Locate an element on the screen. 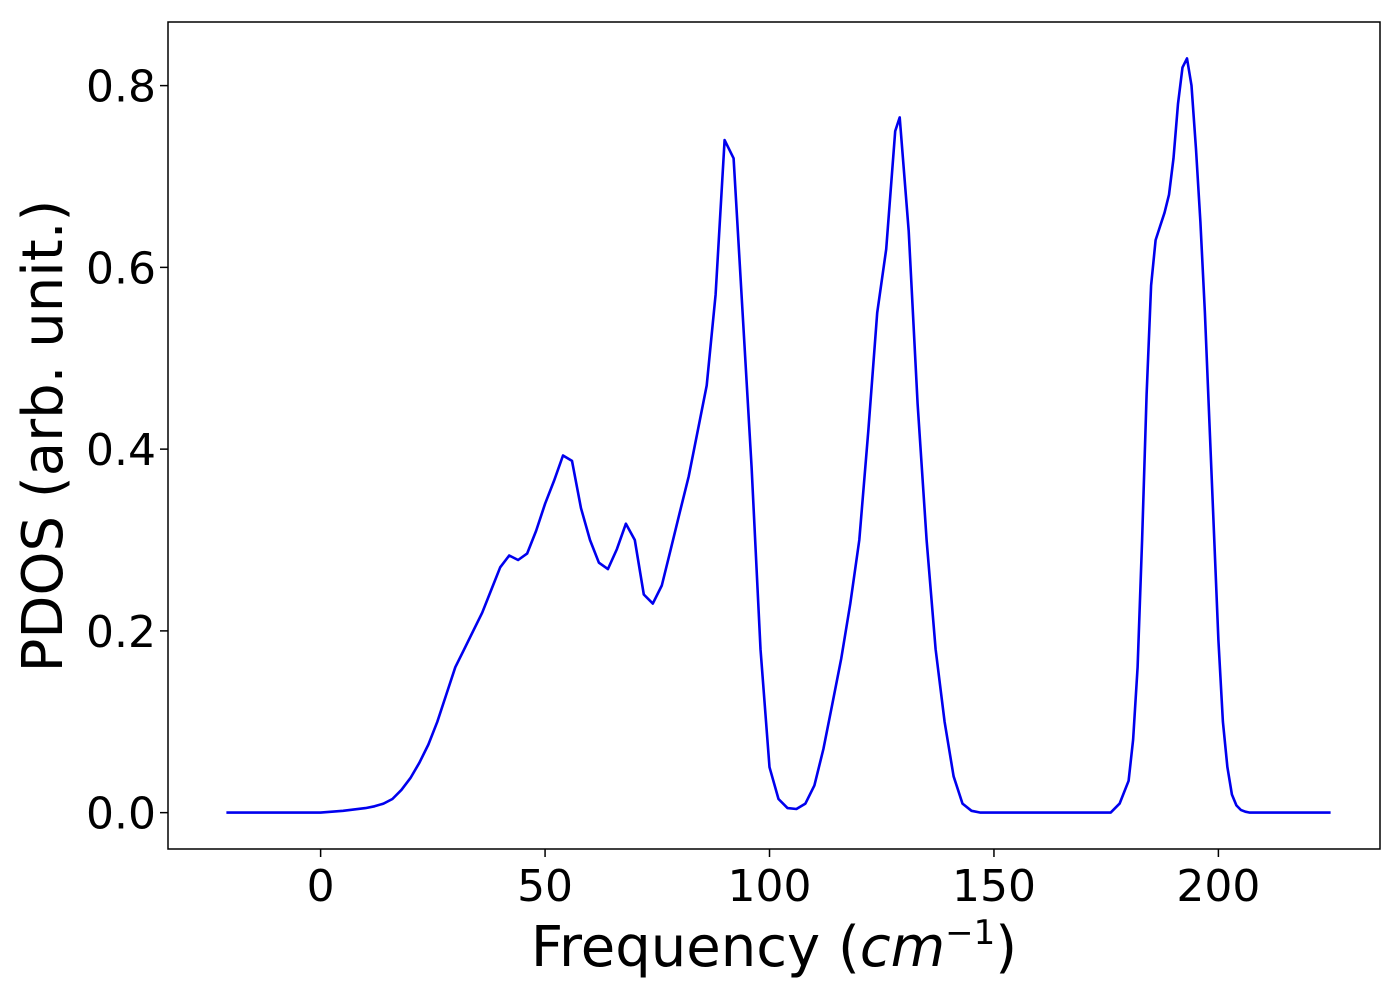  y-axis-ticks: 0.0 0.2 0.4 0.6 0.8 is located at coordinates (127, 451).